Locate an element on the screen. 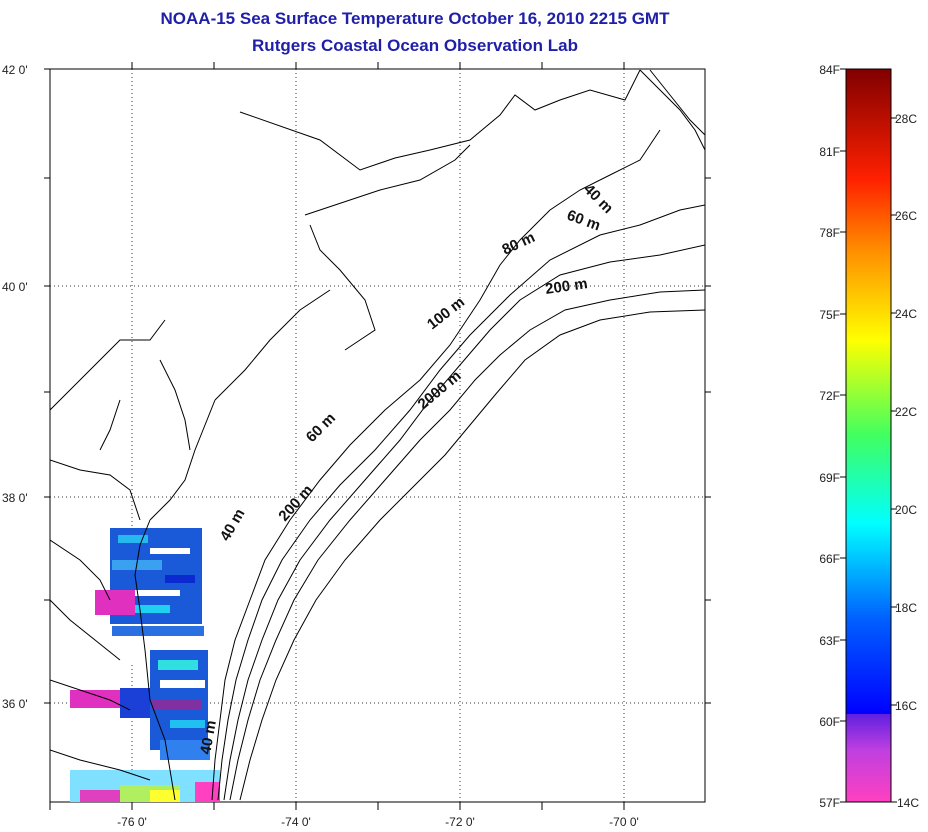 The width and height of the screenshot is (928, 832). lon-label-74: -74 0' is located at coordinates (296, 822).